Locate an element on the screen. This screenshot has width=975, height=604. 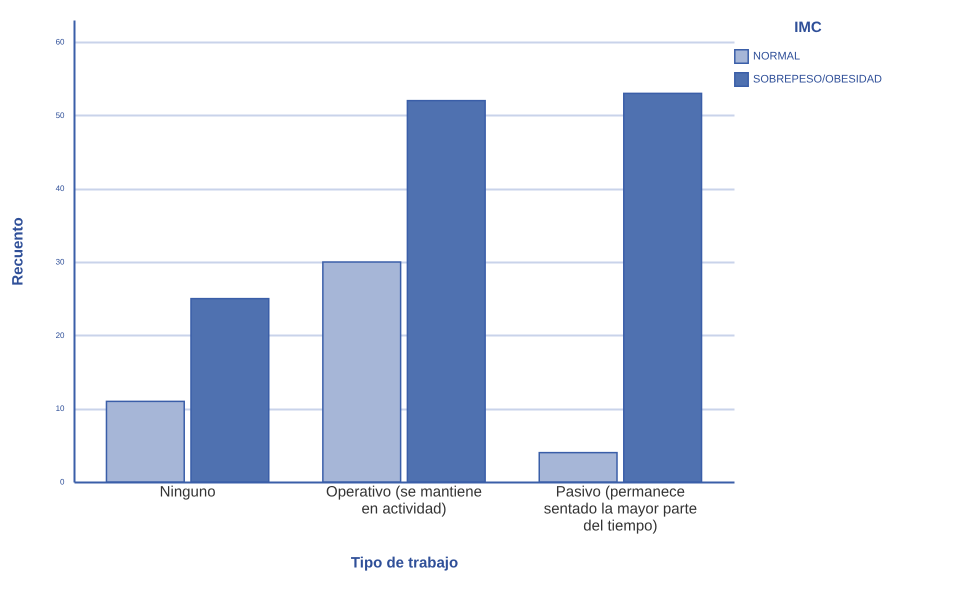
y-tick-label: 0 is located at coordinates (63, 482).